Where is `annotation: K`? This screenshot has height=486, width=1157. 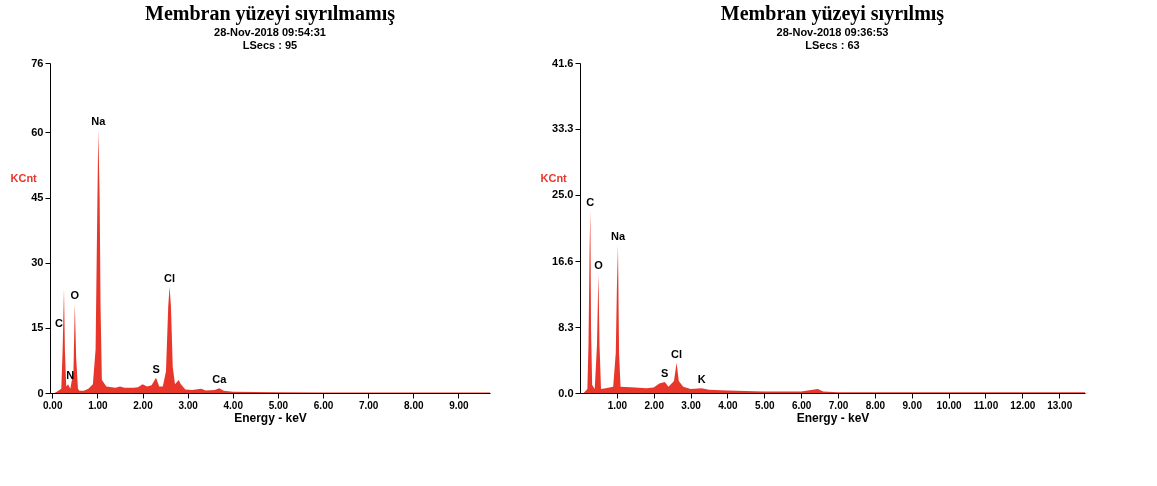
annotation: K is located at coordinates (701, 379).